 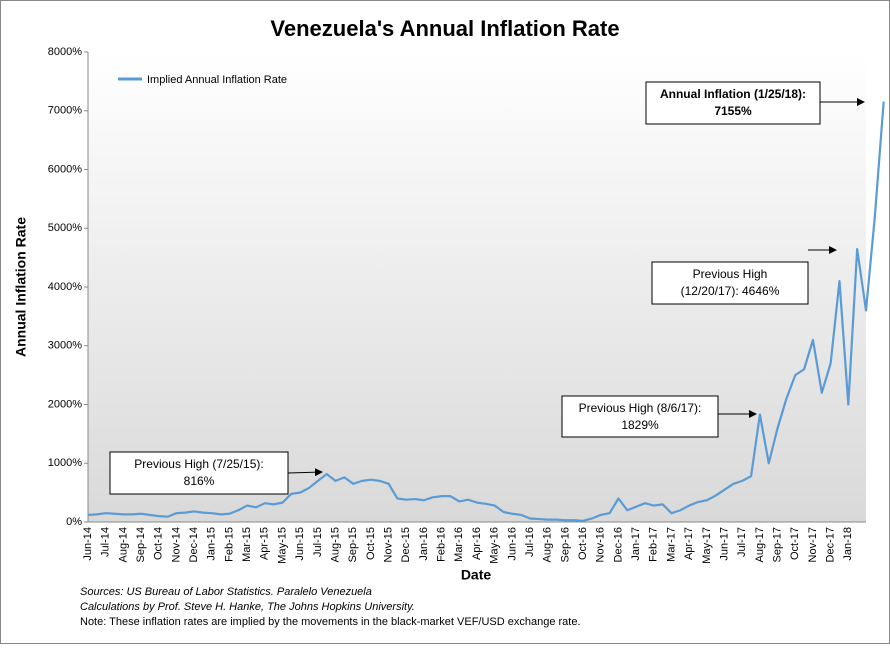 I want to click on x-tick-label: Jun-15, so click(x=300, y=544).